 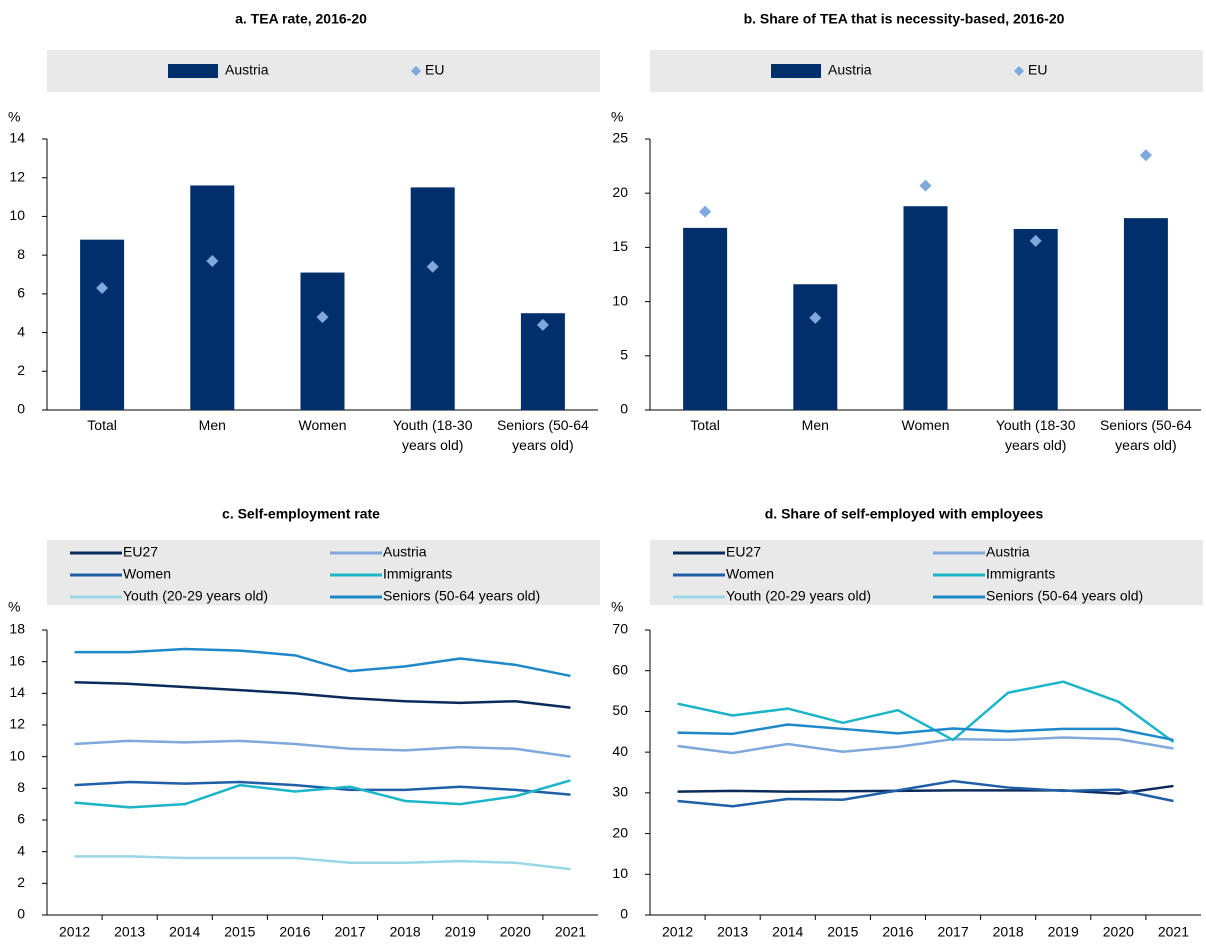 I want to click on x-tick-label: 2014, so click(x=184, y=932).